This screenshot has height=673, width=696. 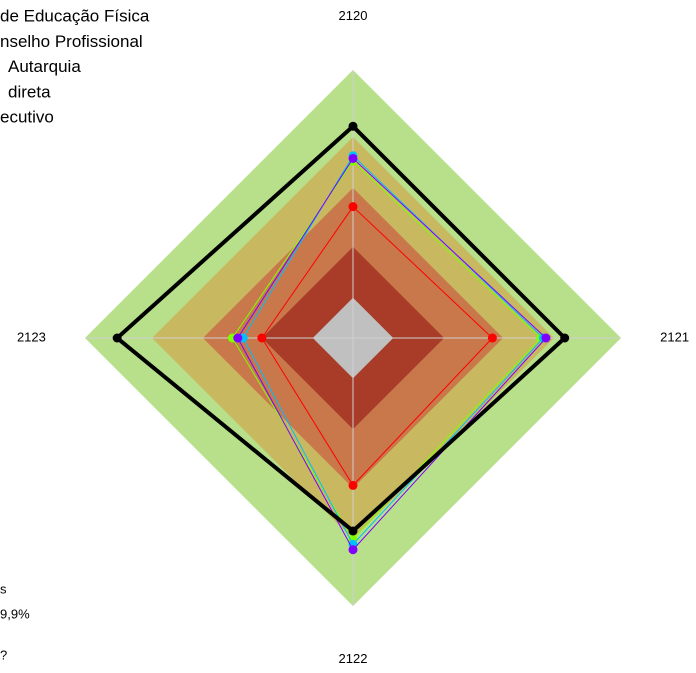 I want to click on axis-label: 2120, so click(x=353, y=15).